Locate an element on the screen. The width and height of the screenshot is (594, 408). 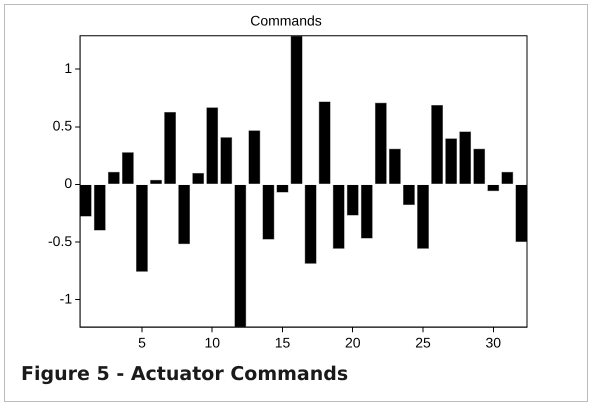
y-tick-label: 0 is located at coordinates (68, 183).